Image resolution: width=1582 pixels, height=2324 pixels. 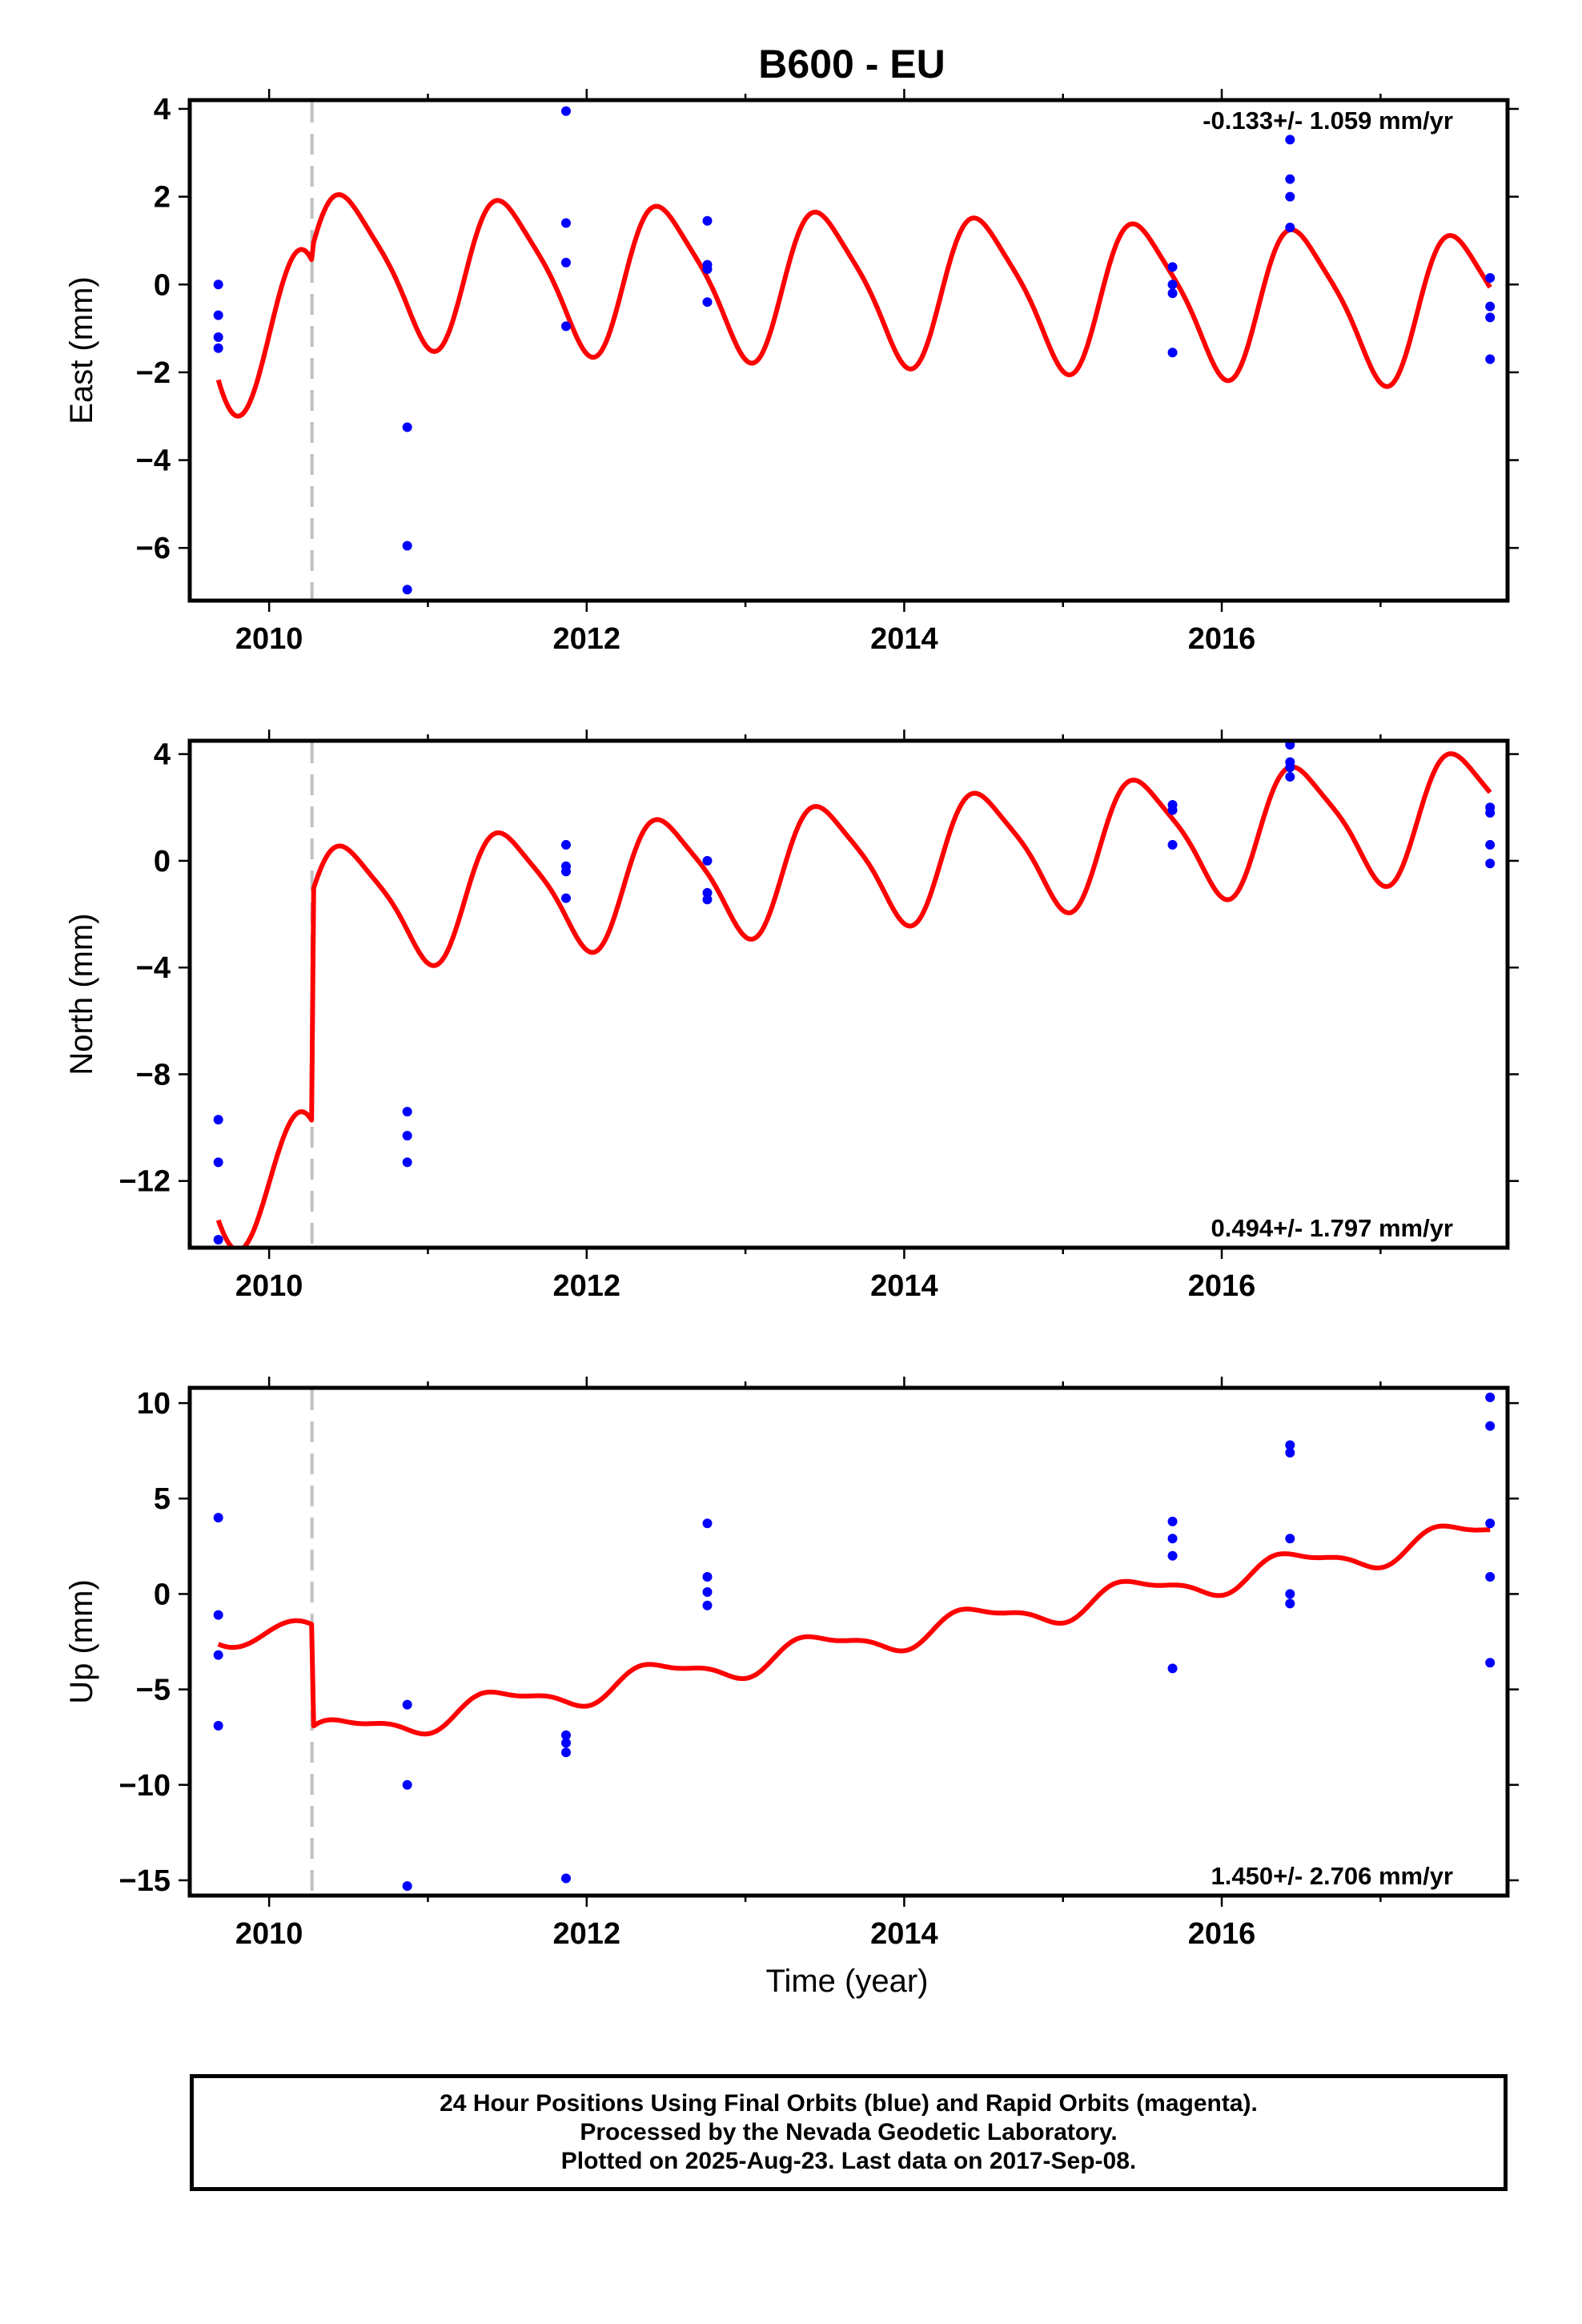 I want to click on y-tick-label: −8, so click(x=154, y=1075).